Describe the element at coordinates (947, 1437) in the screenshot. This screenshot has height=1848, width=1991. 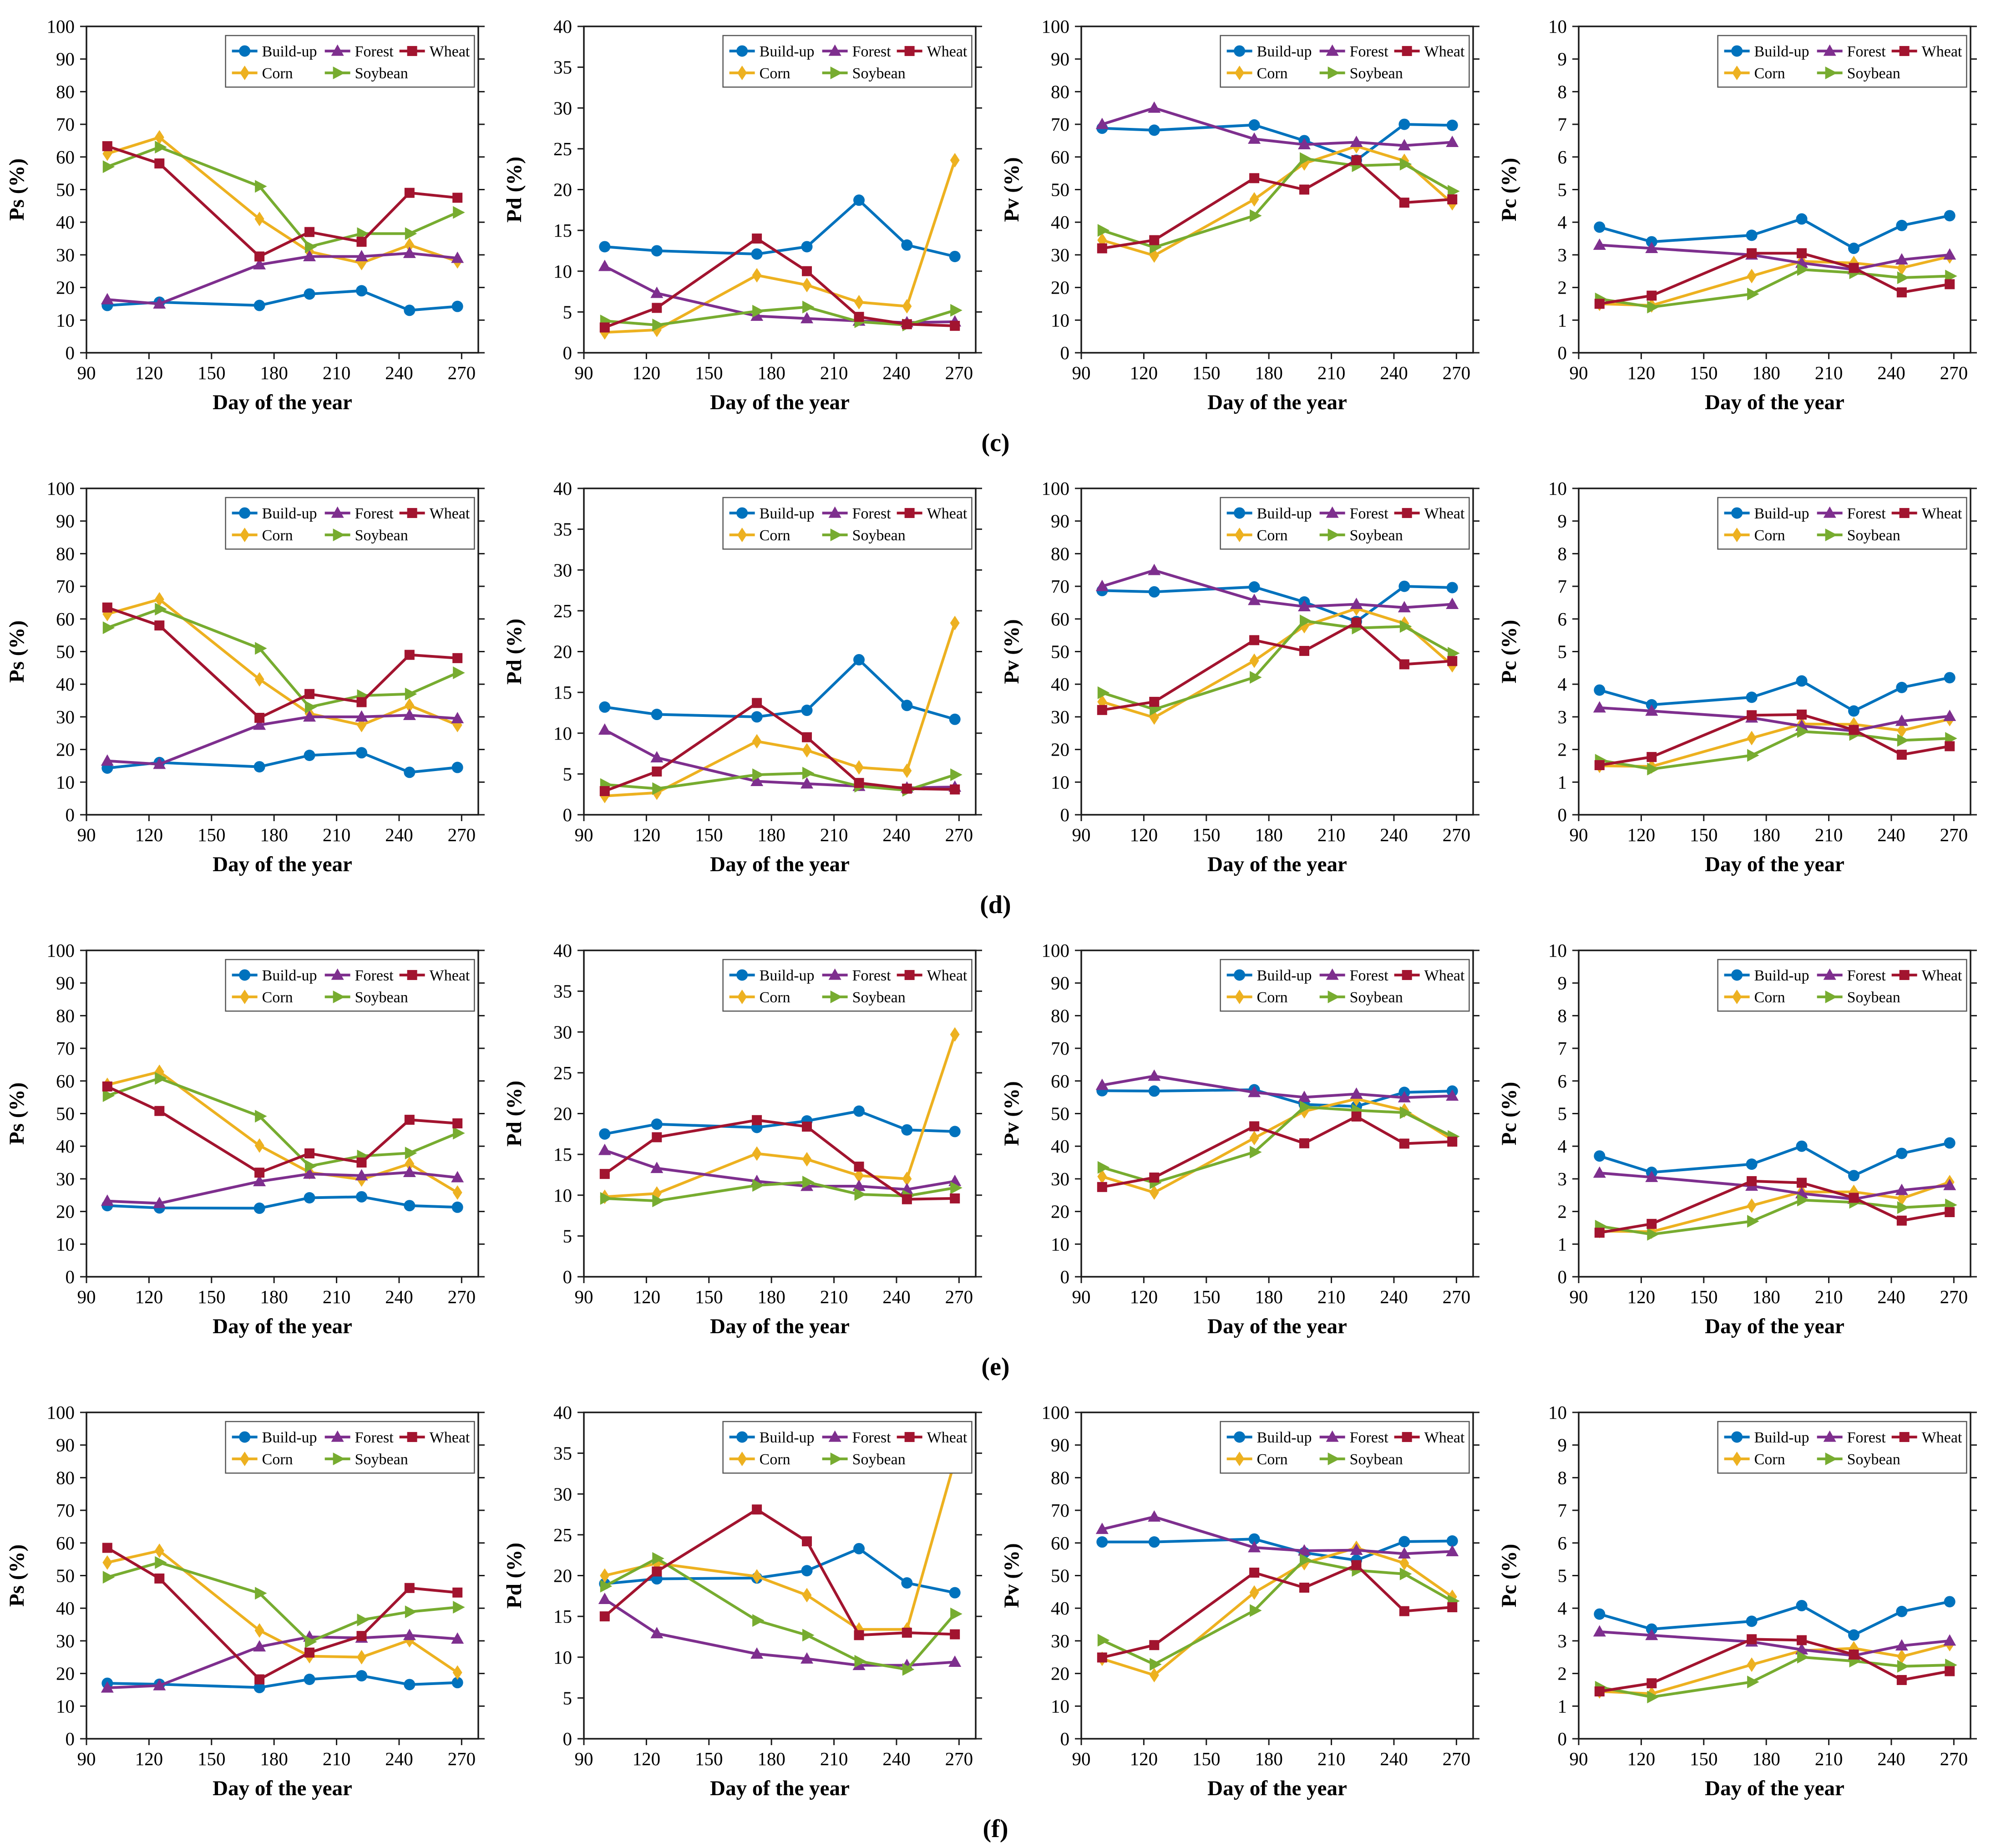
I see `legend-label: Wheat` at that location.